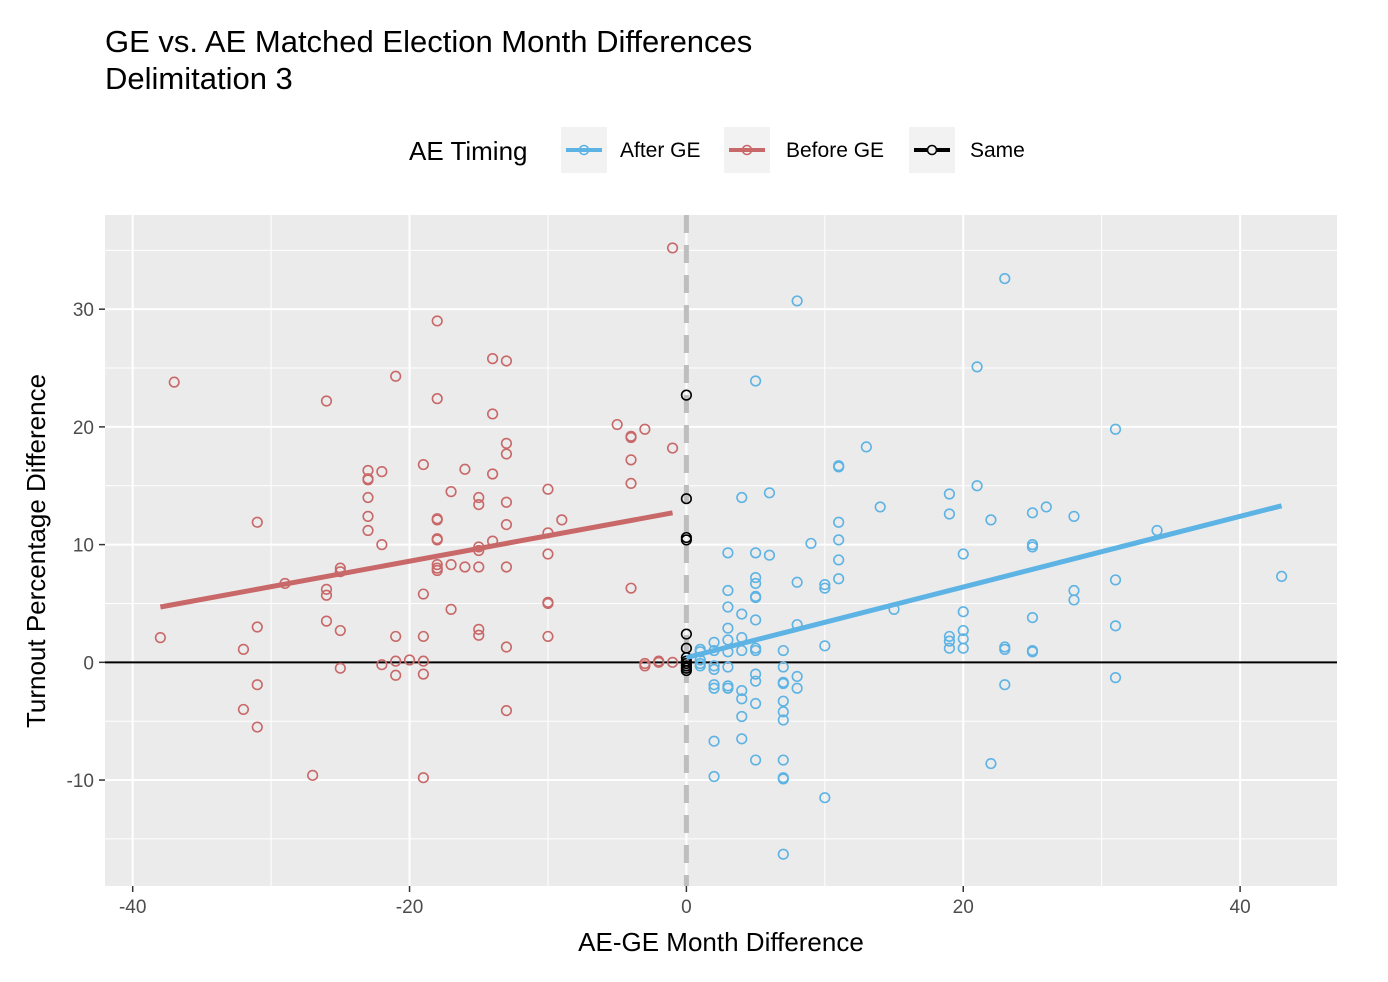 This screenshot has height=982, width=1388. I want to click on legend-key-before-point, so click(747, 150).